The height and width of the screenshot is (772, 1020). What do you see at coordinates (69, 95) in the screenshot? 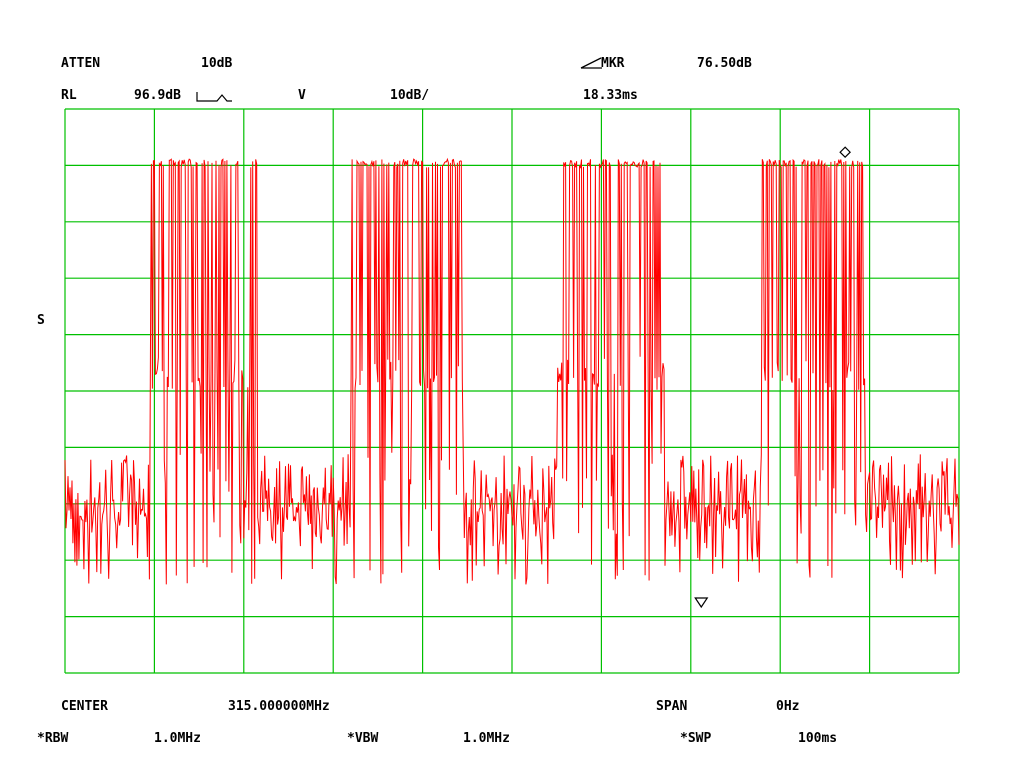
I see `ref-level-label: RL` at bounding box center [69, 95].